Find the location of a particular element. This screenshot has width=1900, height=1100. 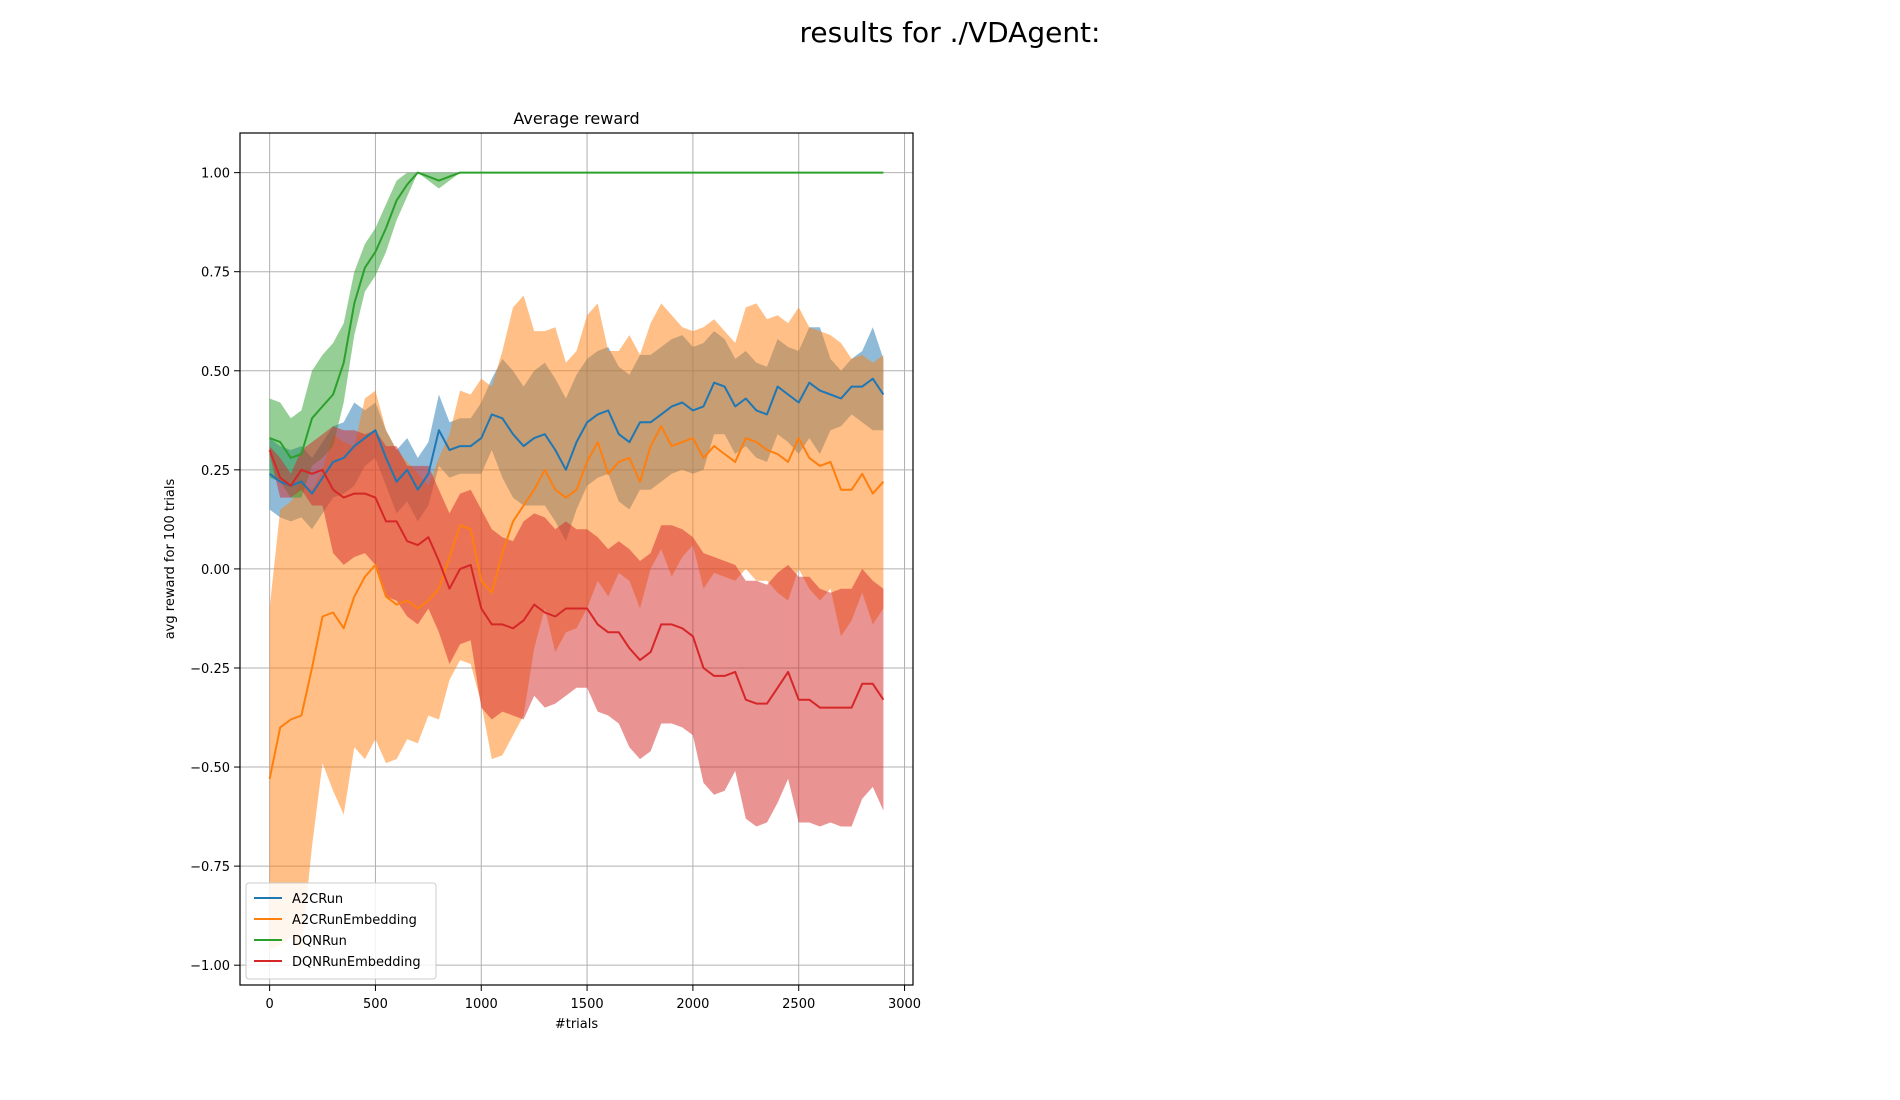

legend-label: A2CRunEmbedding is located at coordinates (354, 920).